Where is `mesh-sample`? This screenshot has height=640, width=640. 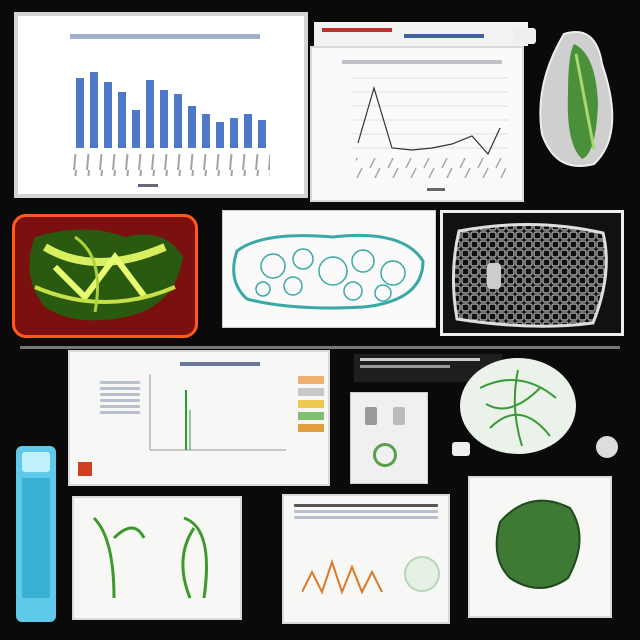 mesh-sample is located at coordinates (532, 273).